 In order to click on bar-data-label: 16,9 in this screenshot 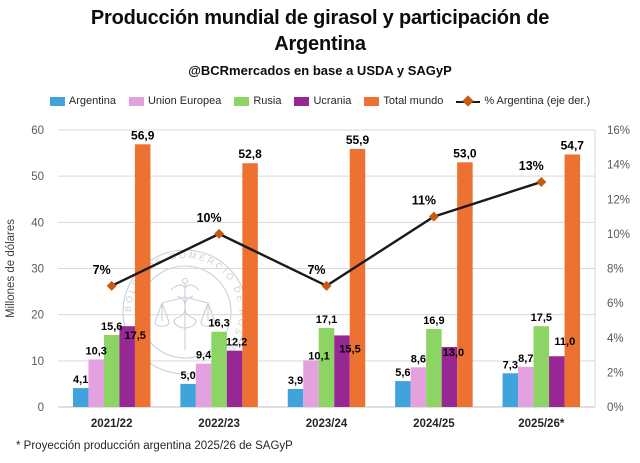, I will do `click(433, 321)`.